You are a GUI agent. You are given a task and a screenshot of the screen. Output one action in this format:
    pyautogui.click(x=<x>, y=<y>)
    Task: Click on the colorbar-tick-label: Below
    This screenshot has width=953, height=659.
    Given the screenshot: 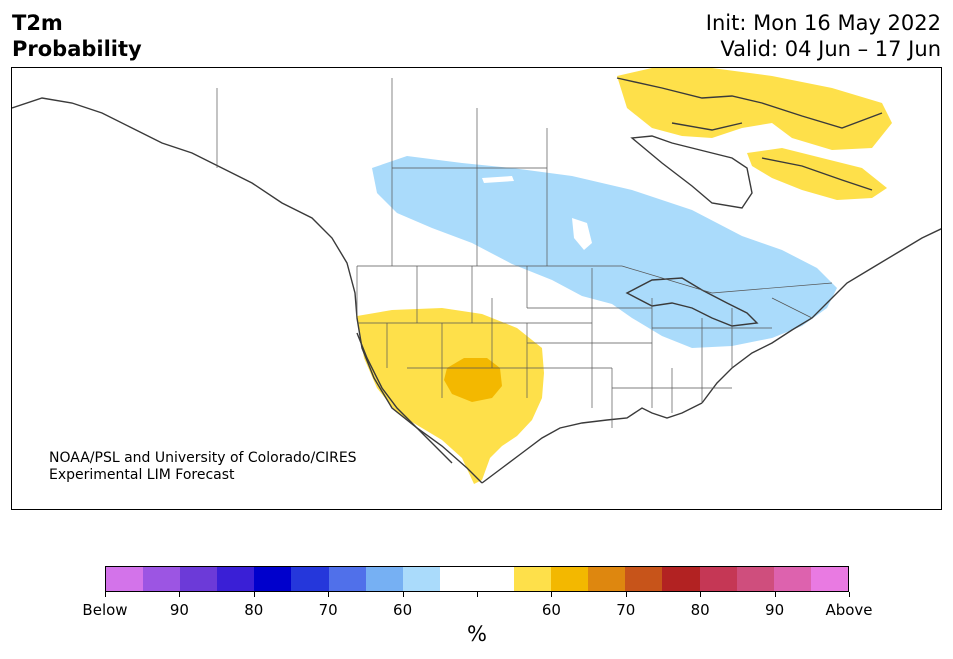 What is the action you would take?
    pyautogui.click(x=105, y=610)
    